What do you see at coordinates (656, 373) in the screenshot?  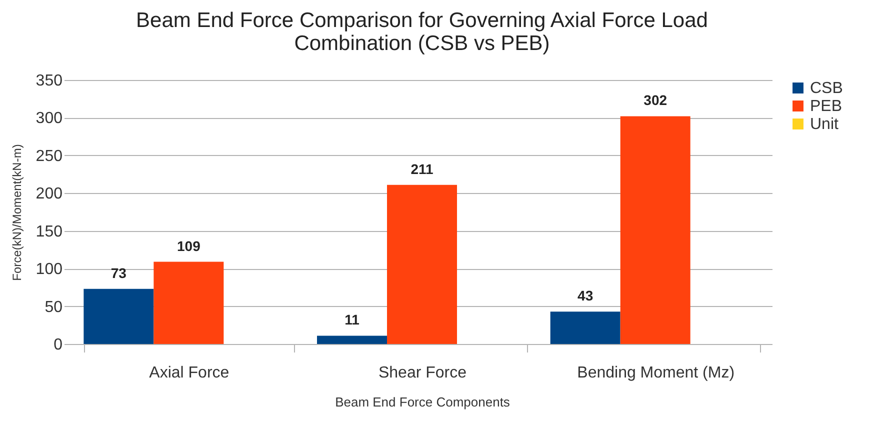 I see `x-tick-label: Bending Moment (Mz)` at bounding box center [656, 373].